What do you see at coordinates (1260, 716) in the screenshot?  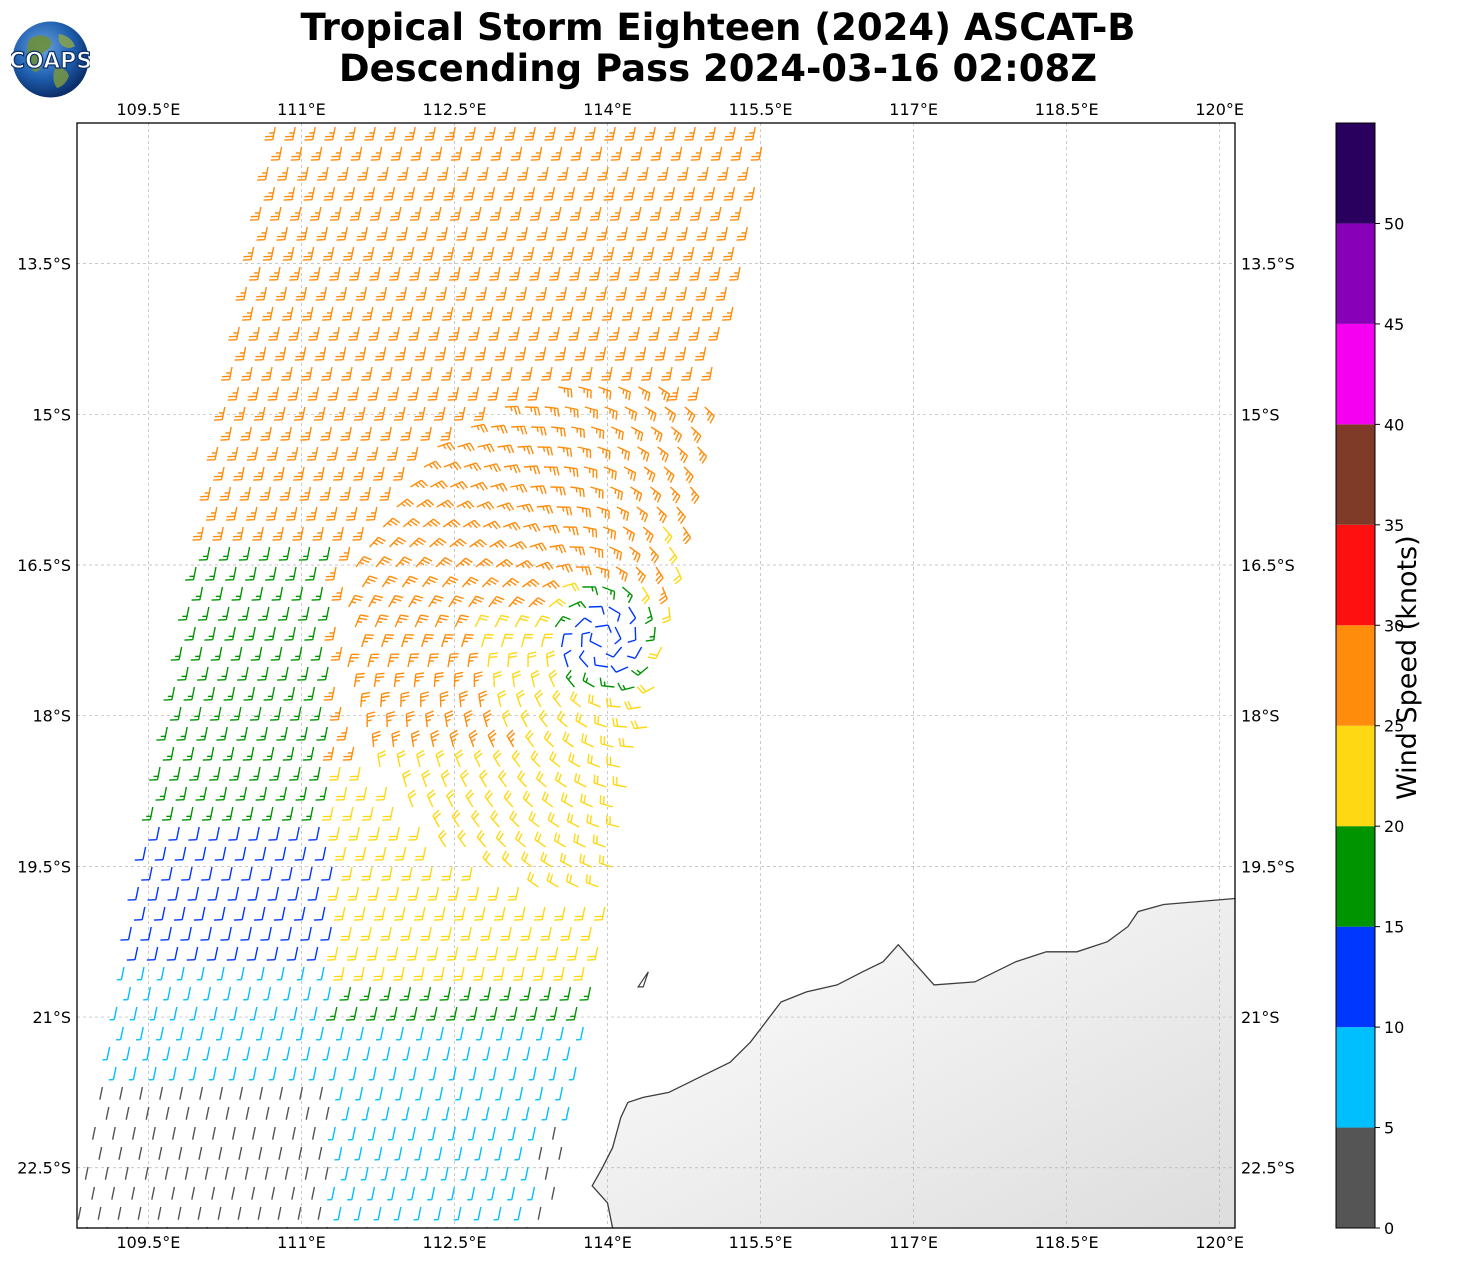 I see `lat-tick-label-right: 18°S` at bounding box center [1260, 716].